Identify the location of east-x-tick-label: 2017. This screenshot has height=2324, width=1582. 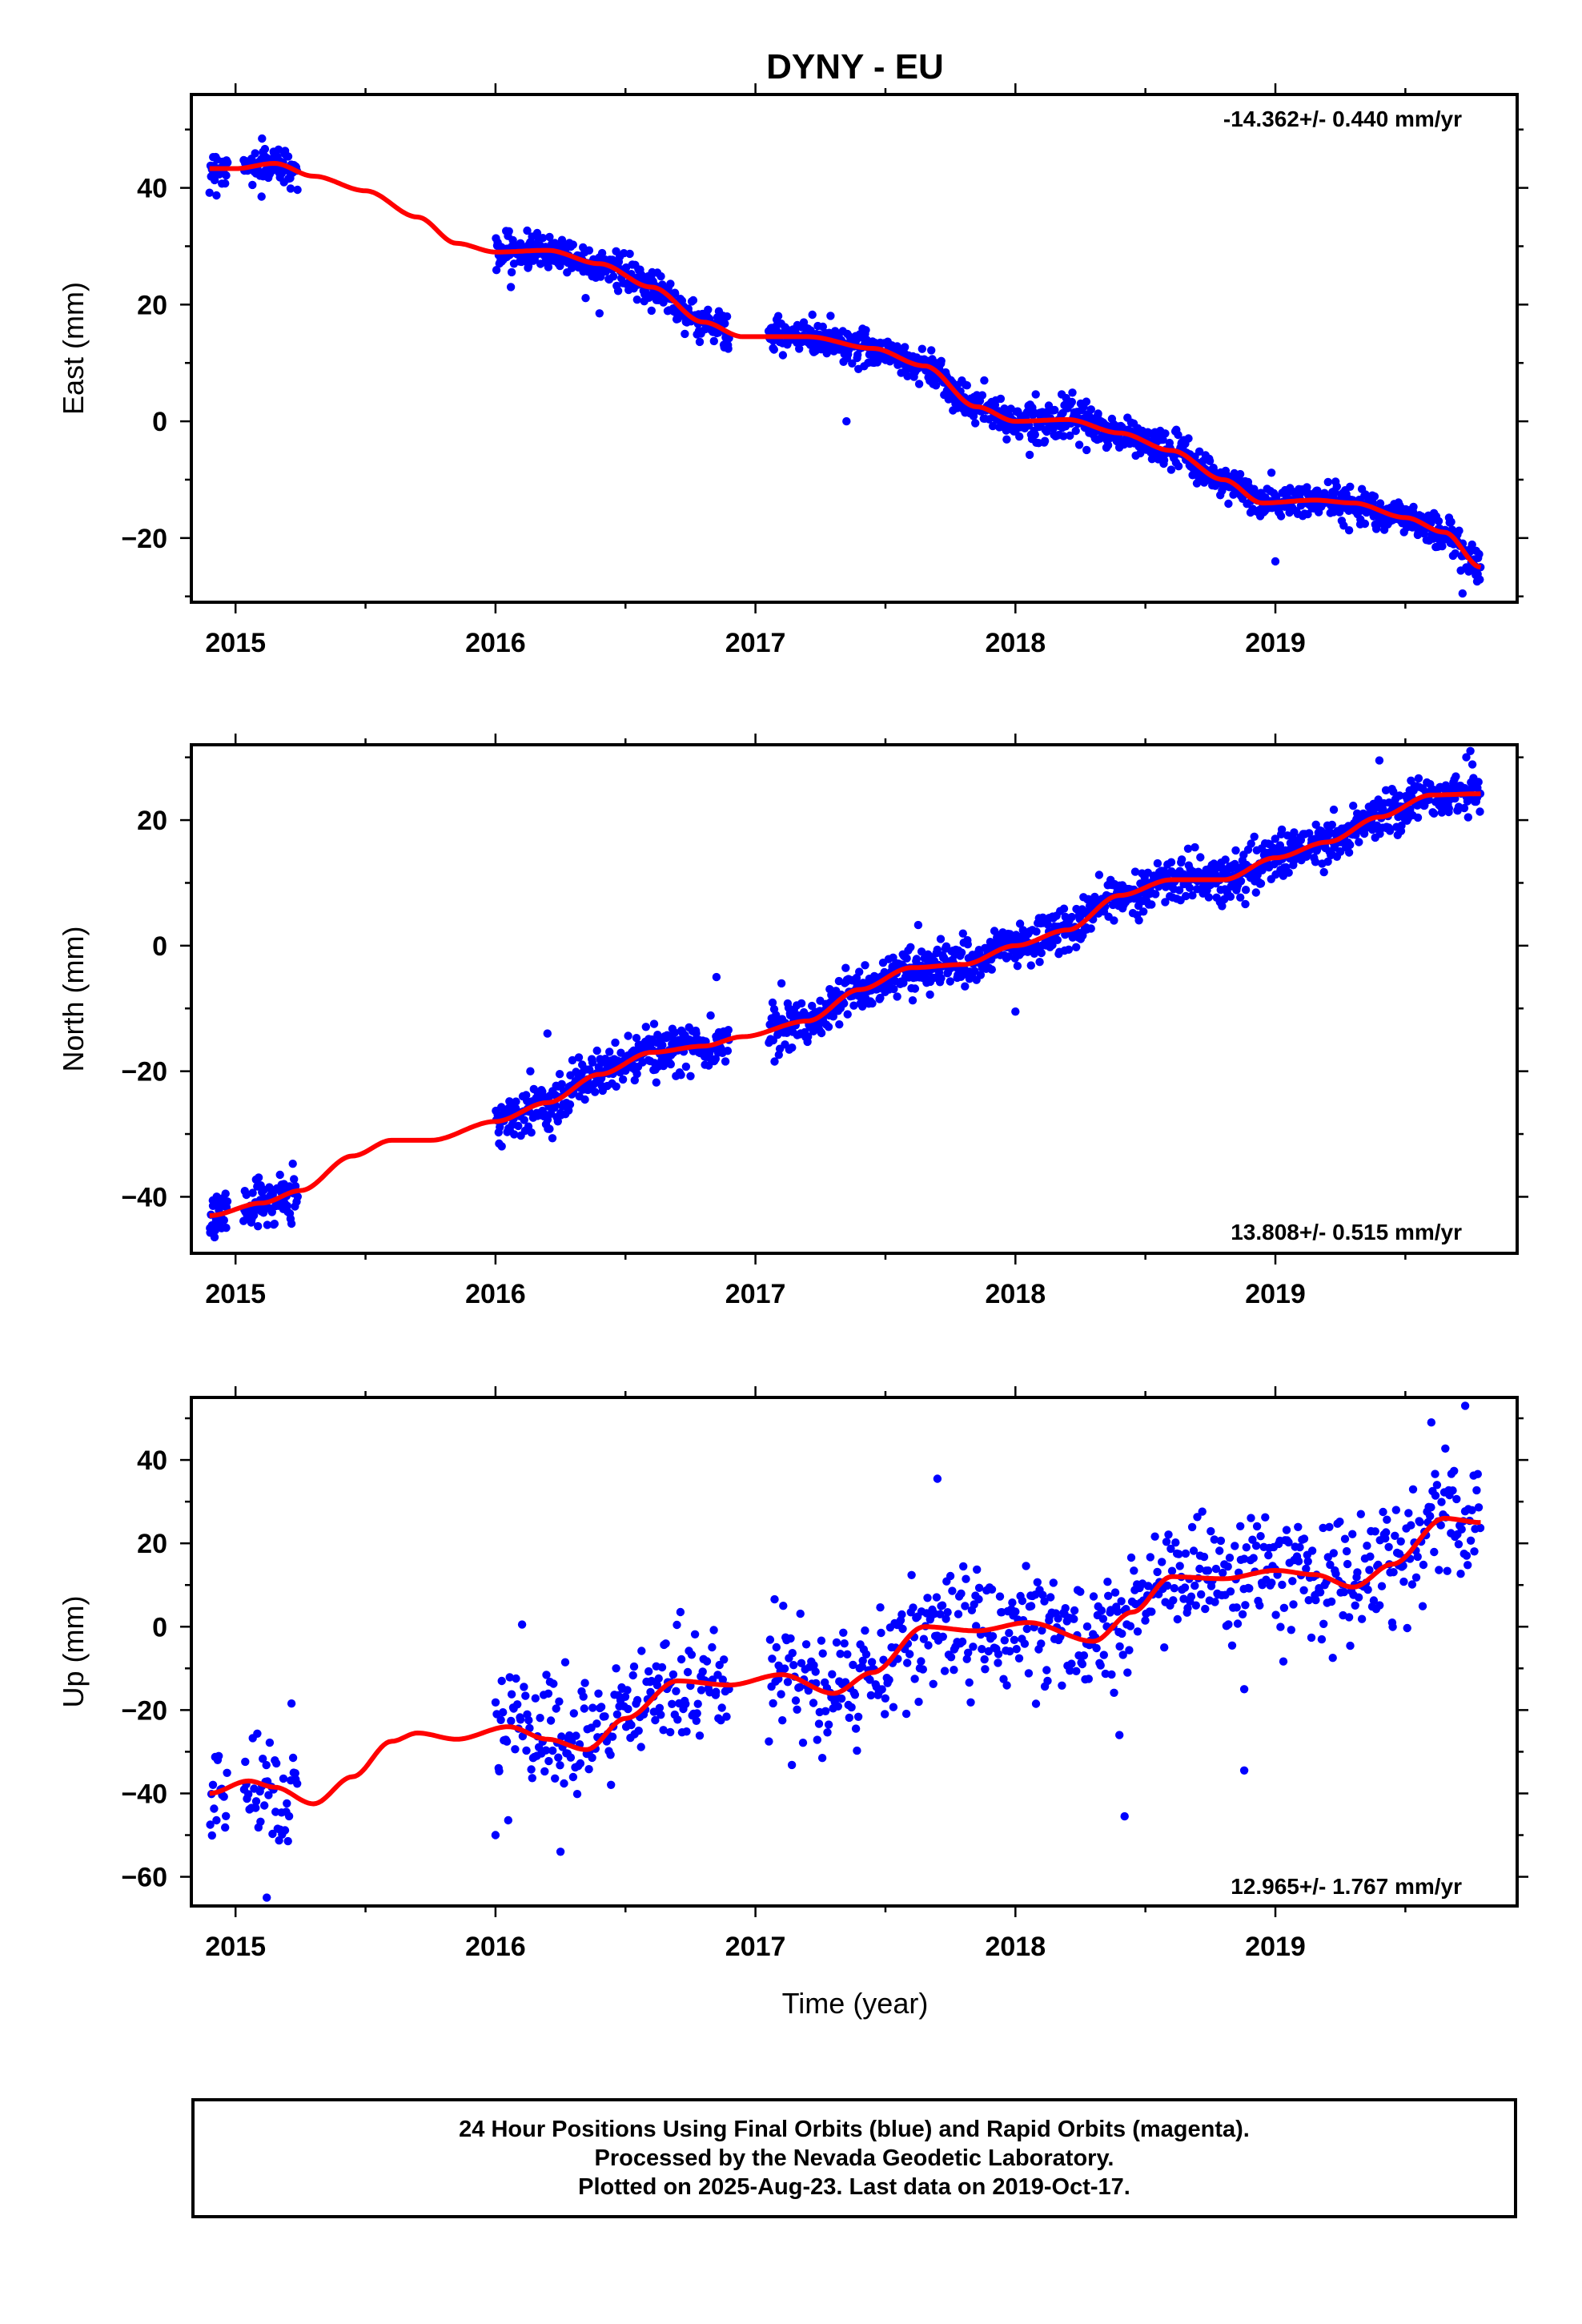
(755, 643).